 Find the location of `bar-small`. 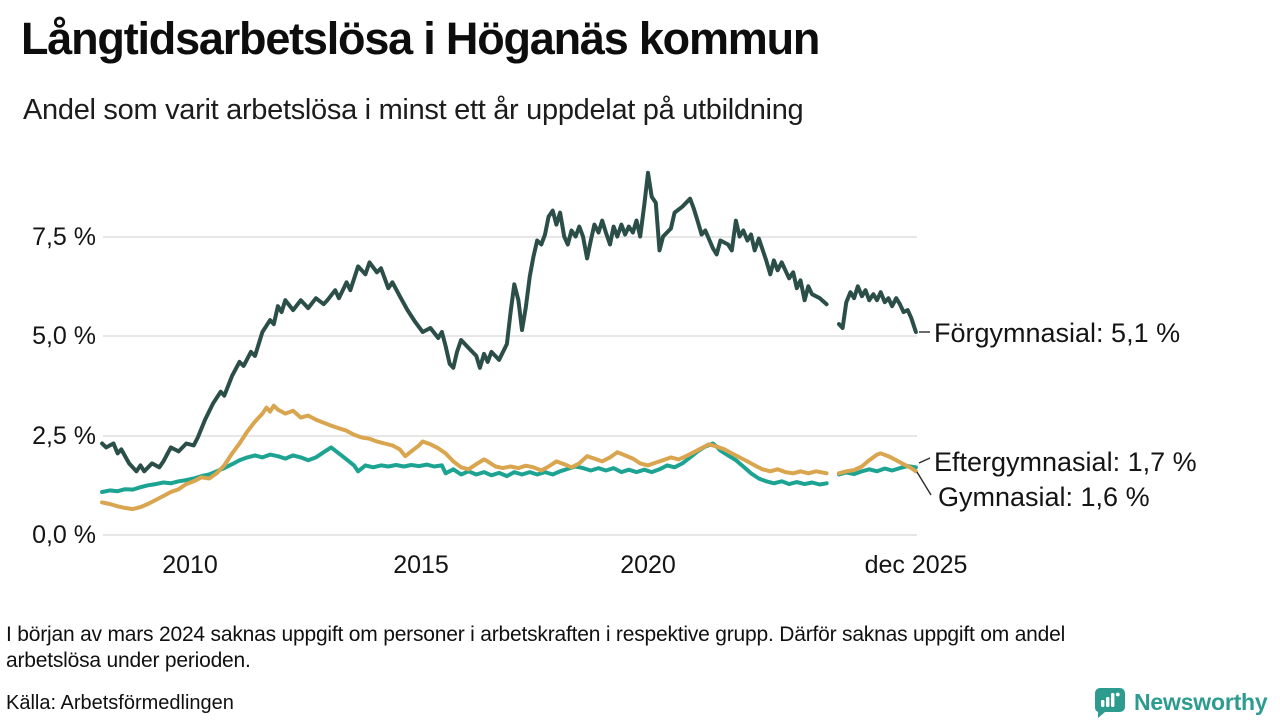

bar-small is located at coordinates (1103, 703).